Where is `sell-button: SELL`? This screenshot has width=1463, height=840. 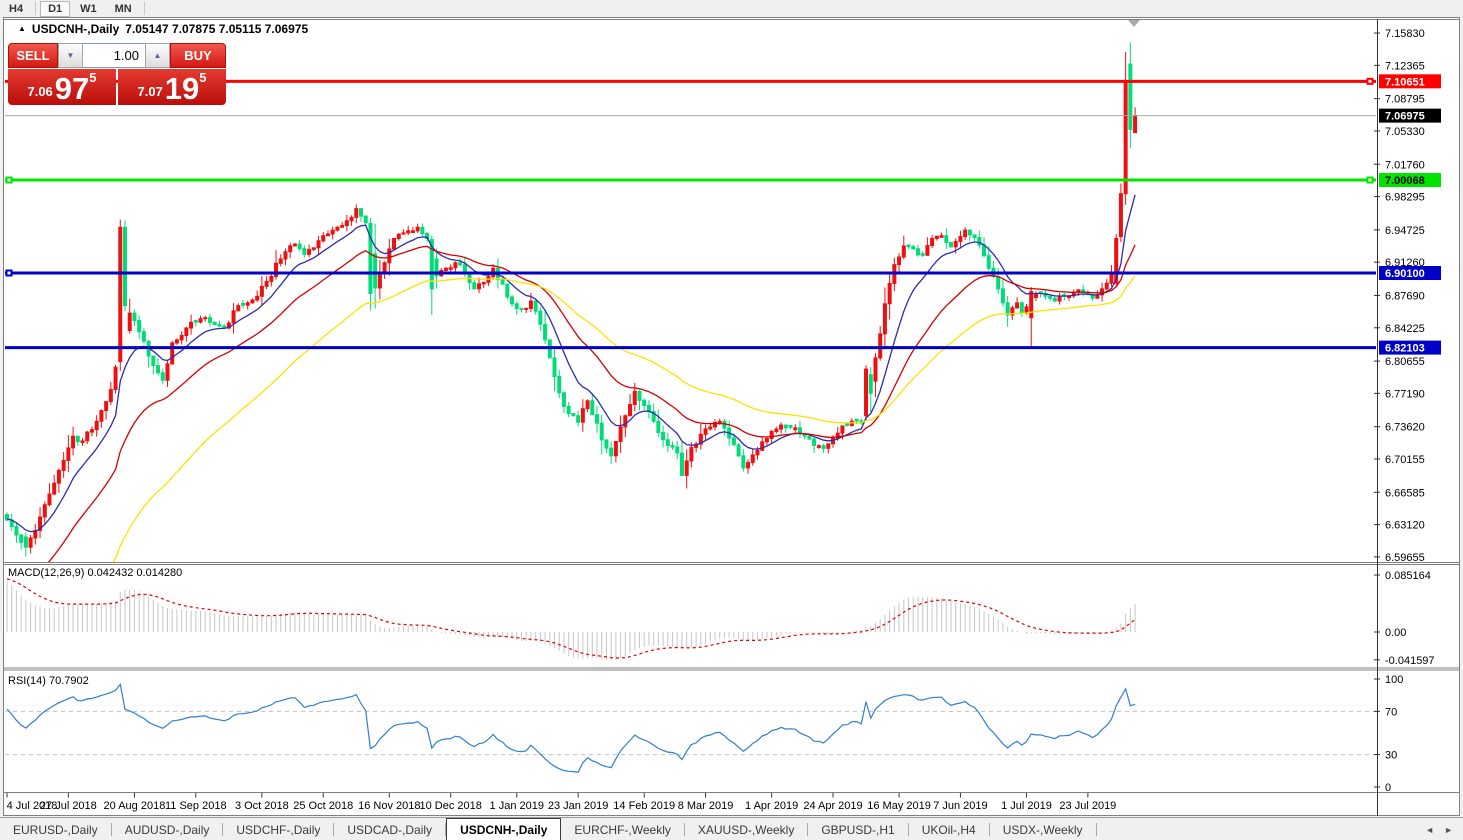
sell-button: SELL is located at coordinates (33, 55).